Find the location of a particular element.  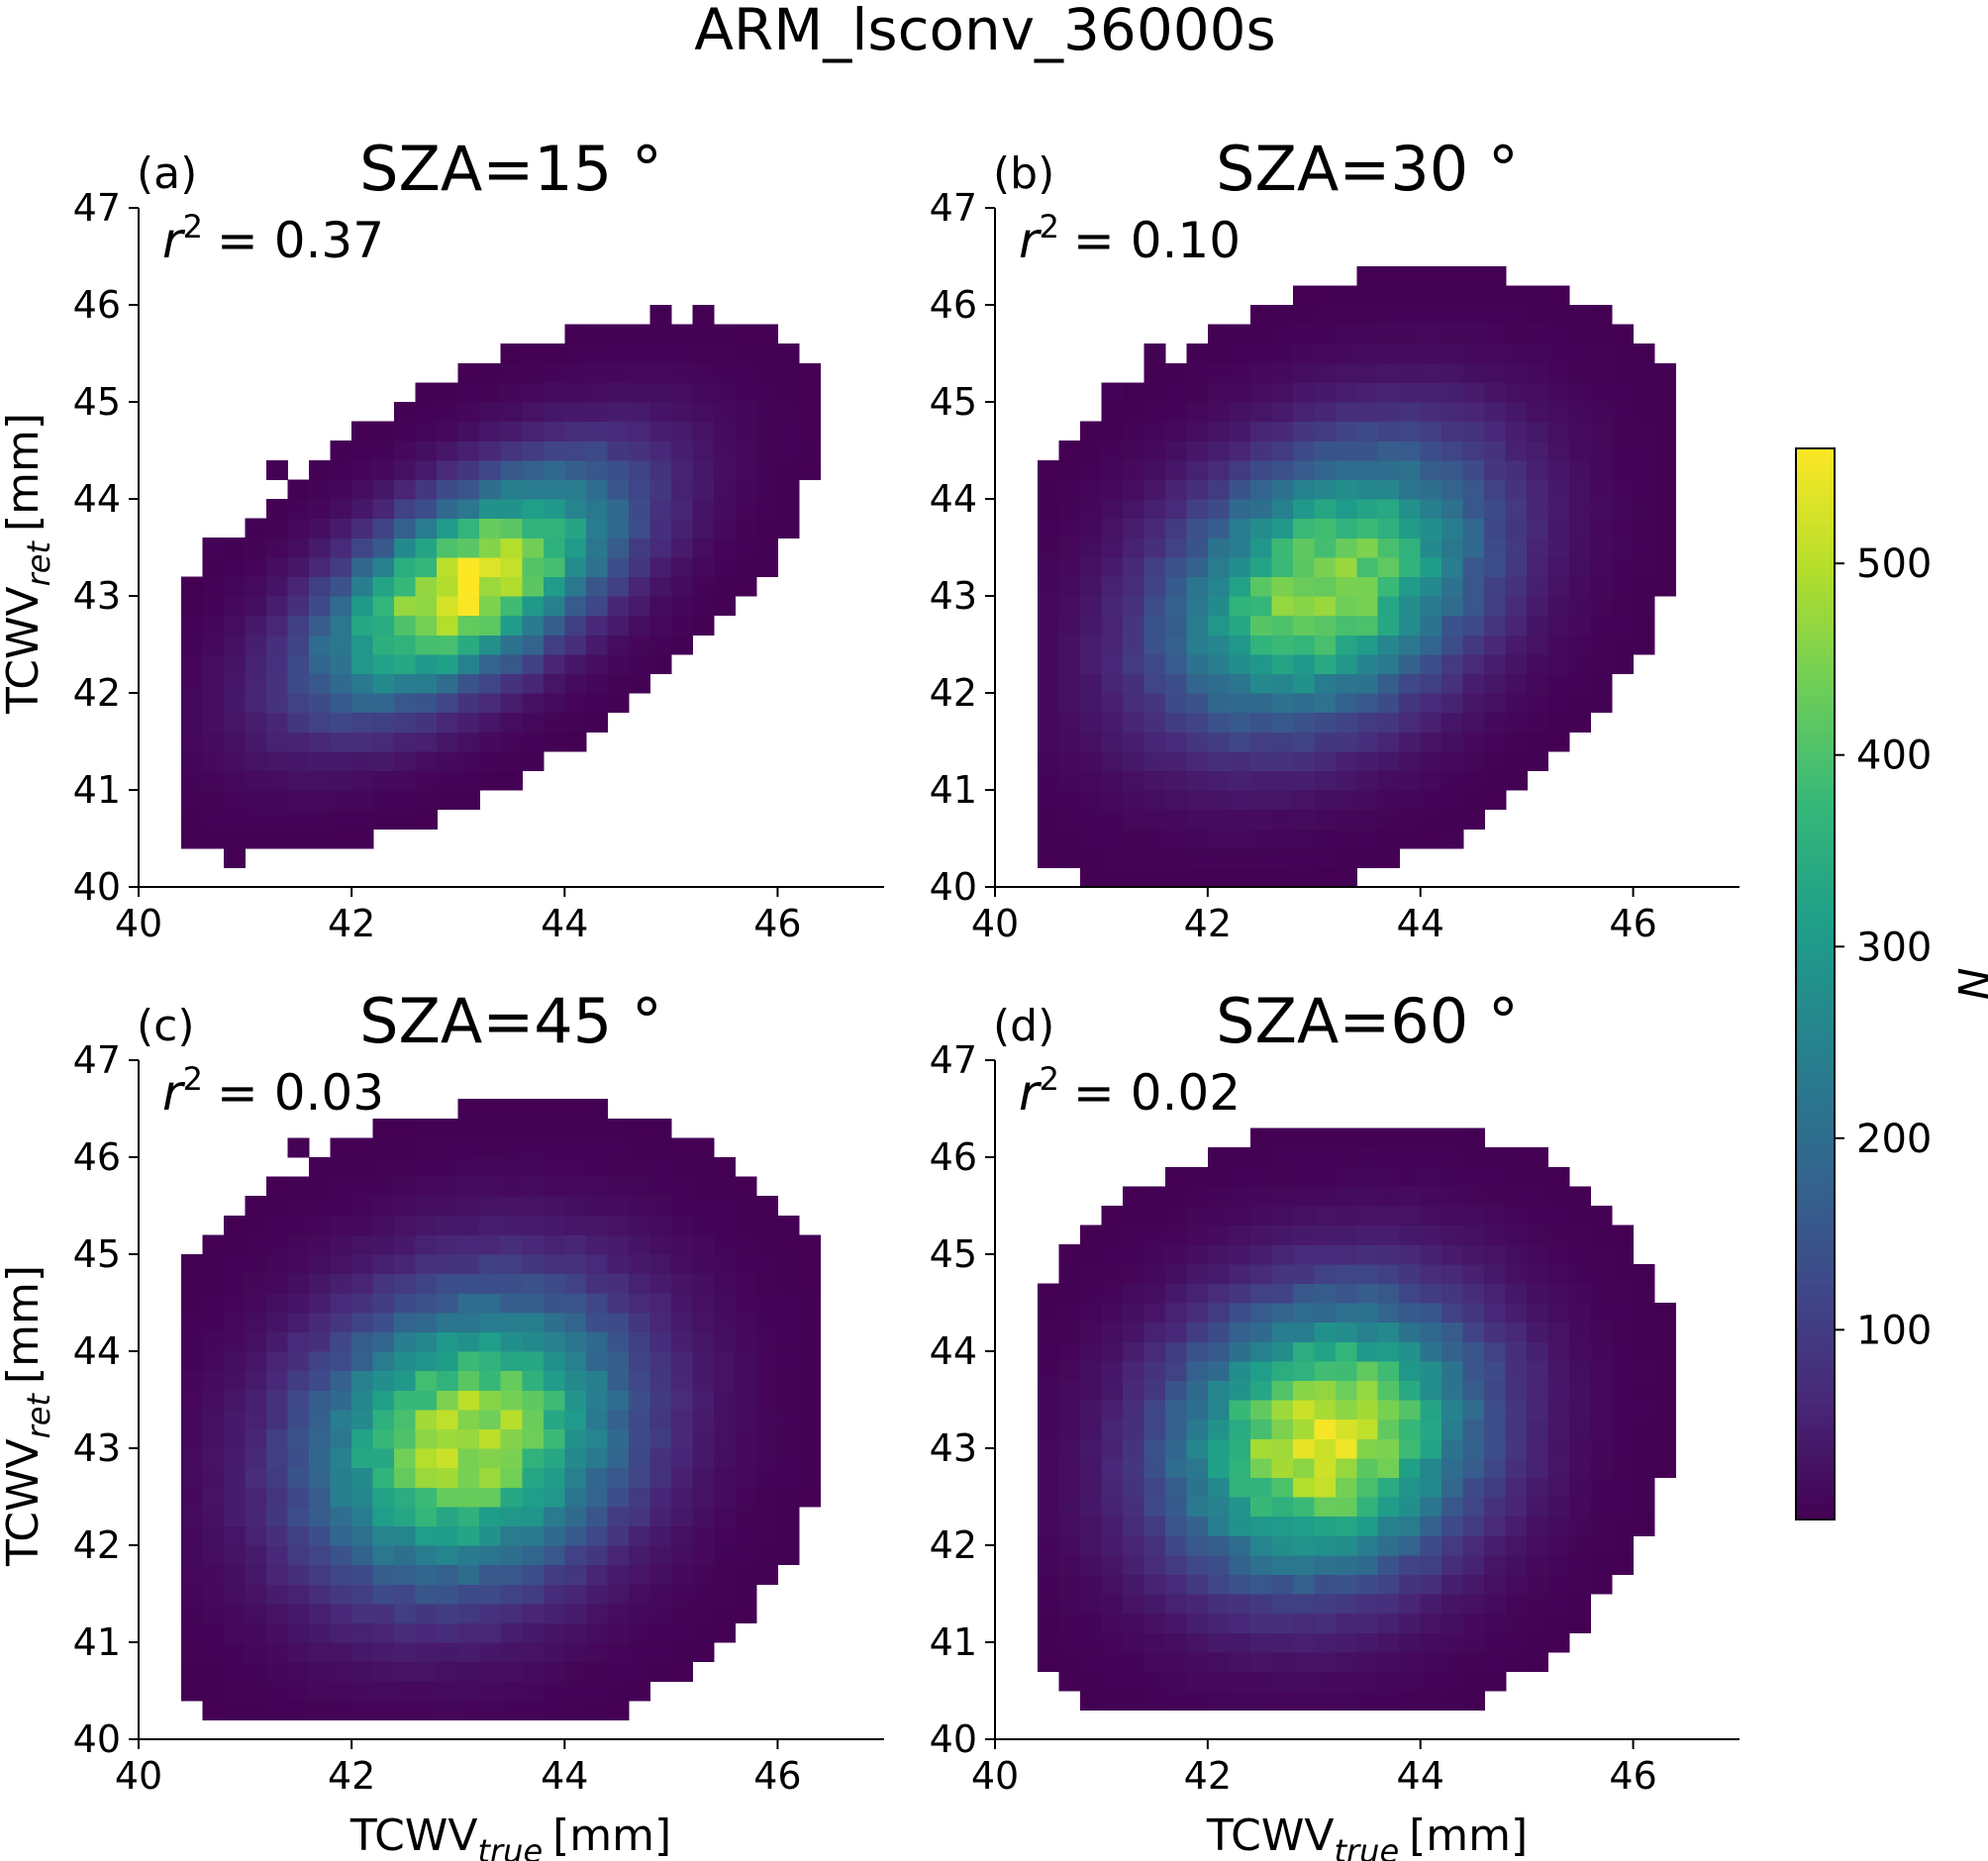

x-tick-label: 44 is located at coordinates (1420, 1776).